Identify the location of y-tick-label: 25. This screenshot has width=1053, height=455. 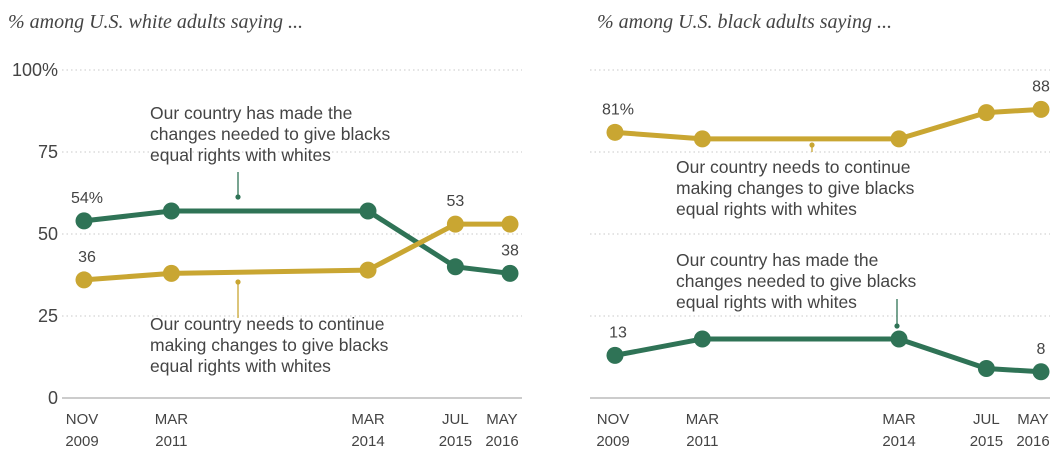
(48, 316).